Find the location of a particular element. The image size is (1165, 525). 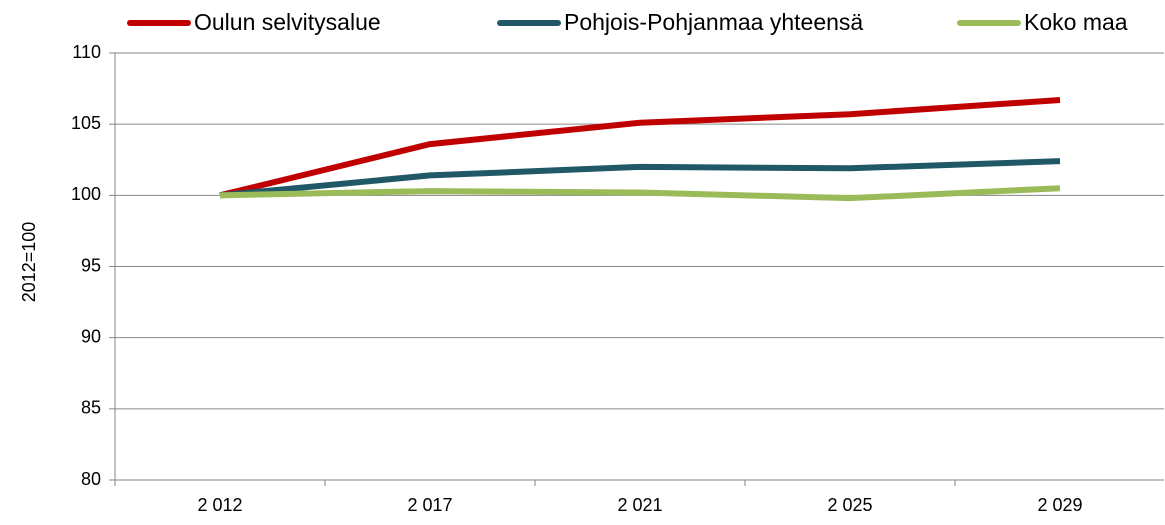

x-tick-label: 2 012 is located at coordinates (219, 505).